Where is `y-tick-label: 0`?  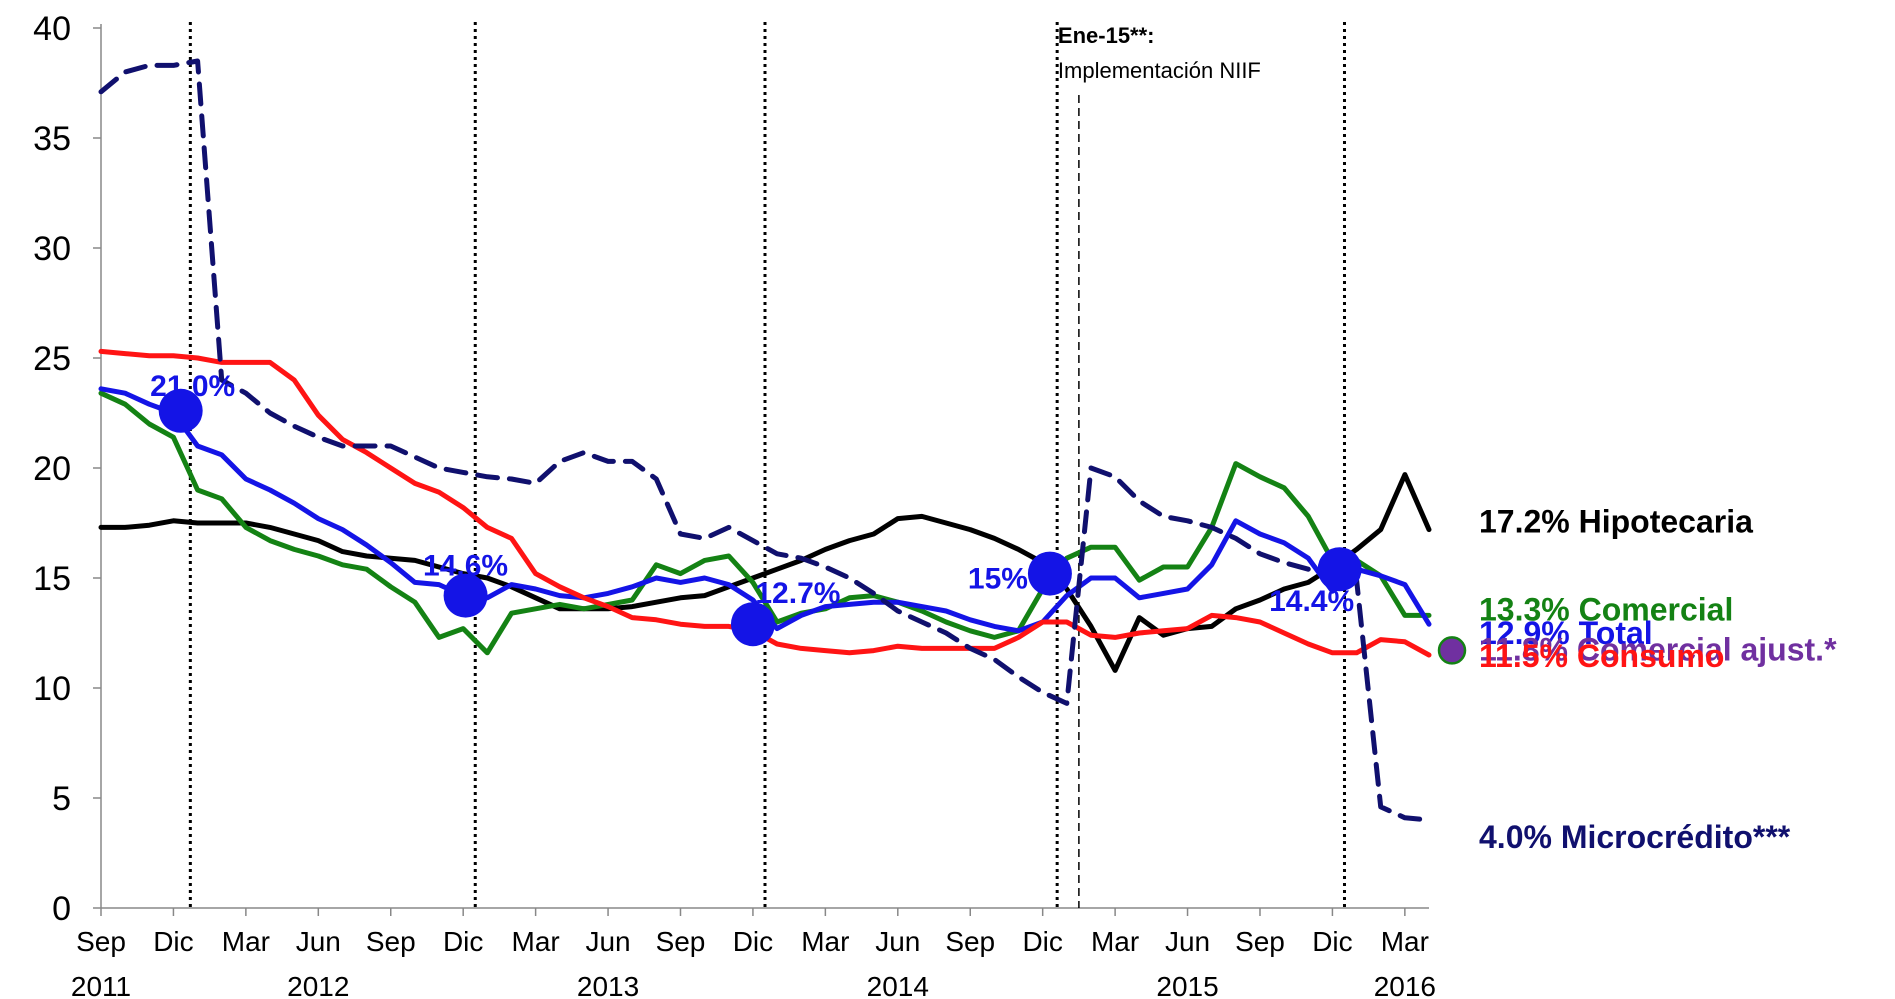 y-tick-label: 0 is located at coordinates (61, 909).